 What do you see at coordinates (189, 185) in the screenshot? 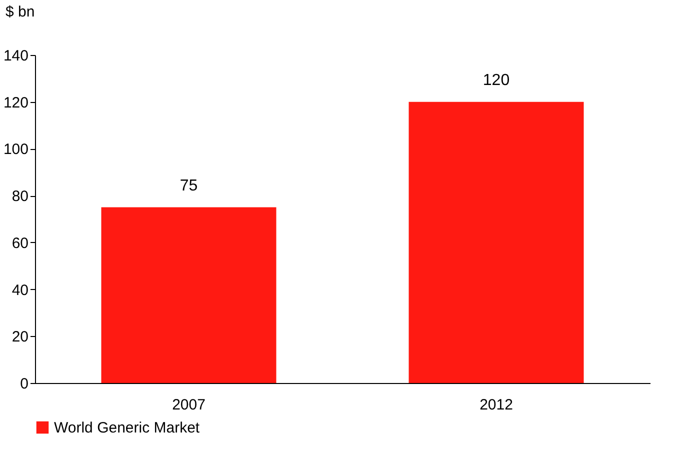
I see `data-label: 75` at bounding box center [189, 185].